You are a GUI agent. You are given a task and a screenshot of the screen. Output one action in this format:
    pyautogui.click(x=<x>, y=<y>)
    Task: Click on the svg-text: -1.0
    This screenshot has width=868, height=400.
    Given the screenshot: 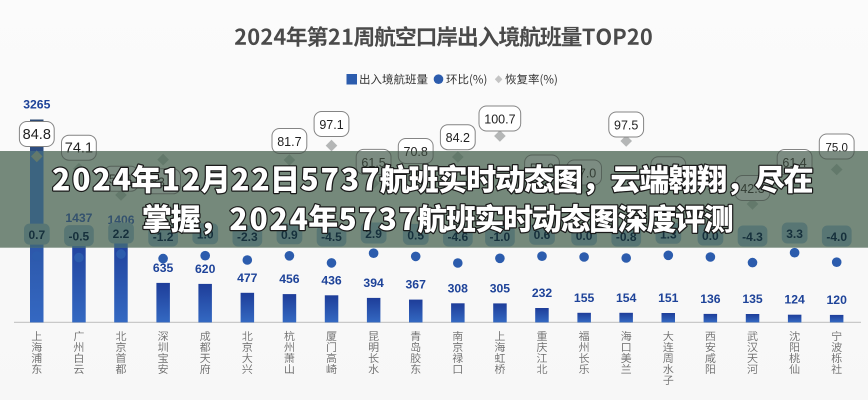 What is the action you would take?
    pyautogui.click(x=500, y=237)
    